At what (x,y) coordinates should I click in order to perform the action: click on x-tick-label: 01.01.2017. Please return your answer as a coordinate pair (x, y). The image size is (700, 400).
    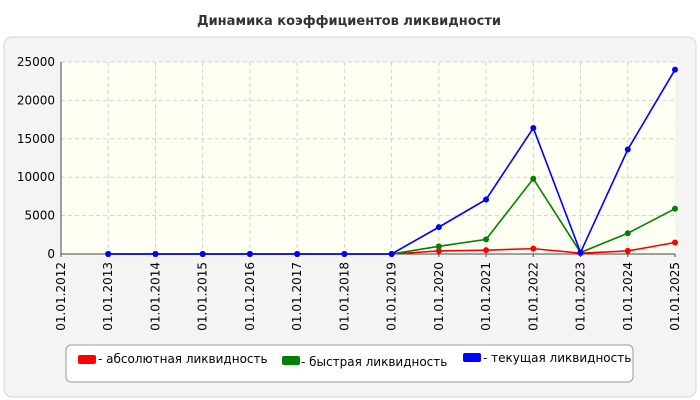
    Looking at the image, I should click on (297, 296).